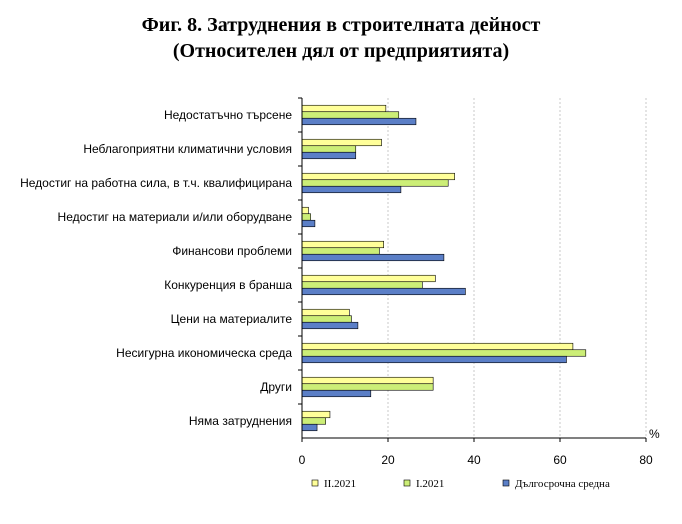 Image resolution: width=682 pixels, height=524 pixels. I want to click on x-tick-label: 40, so click(474, 460).